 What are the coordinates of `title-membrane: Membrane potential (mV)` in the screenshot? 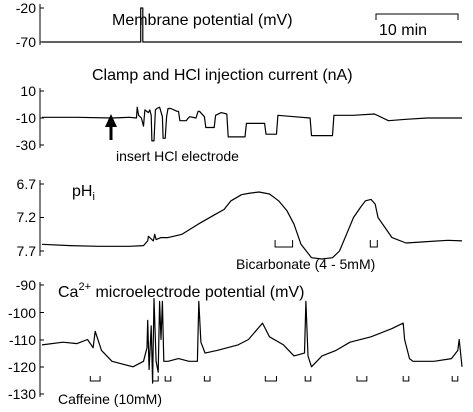 It's located at (202, 20).